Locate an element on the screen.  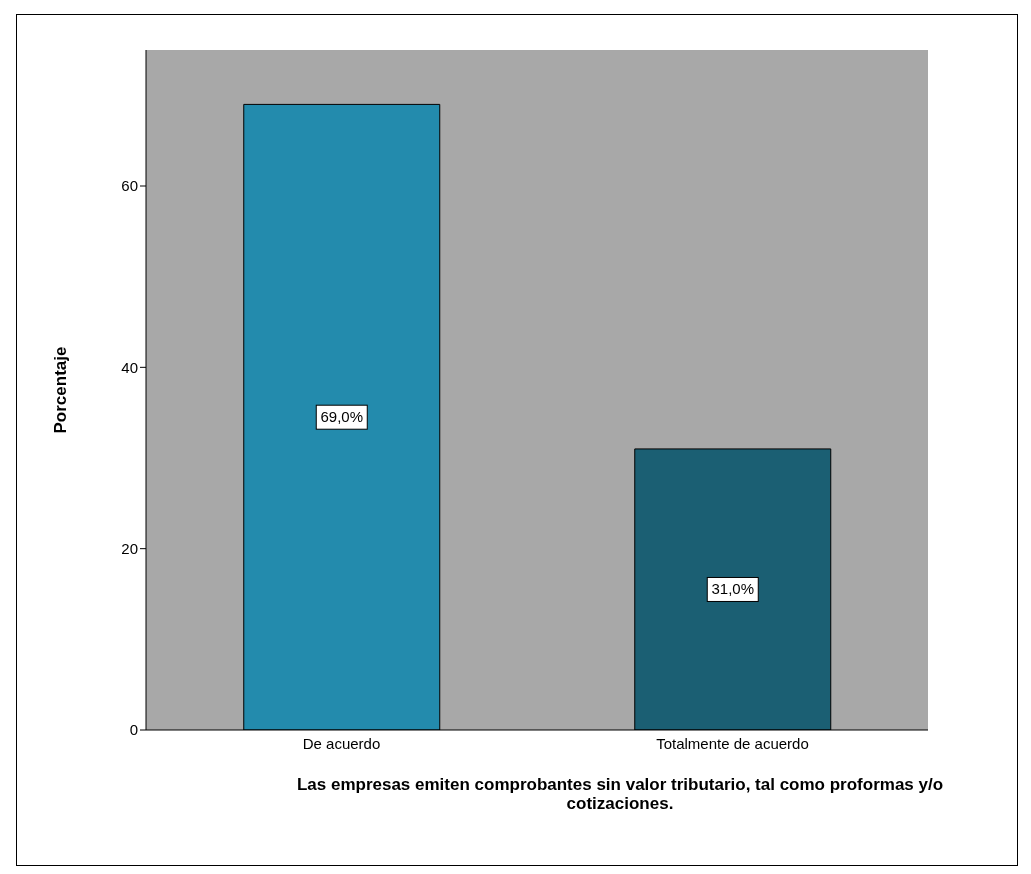
data-label: 31,0% is located at coordinates (733, 589).